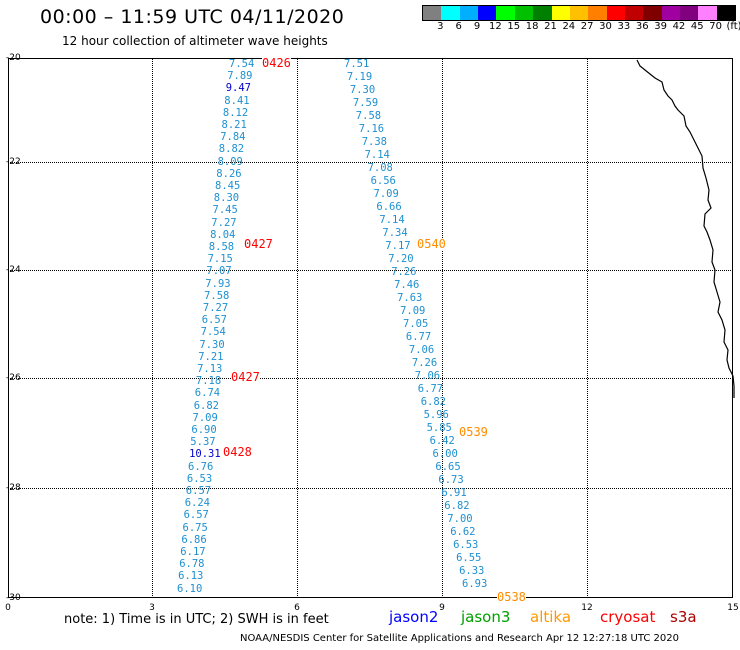  What do you see at coordinates (230, 161) in the screenshot?
I see `wave-height-value: 8.09` at bounding box center [230, 161].